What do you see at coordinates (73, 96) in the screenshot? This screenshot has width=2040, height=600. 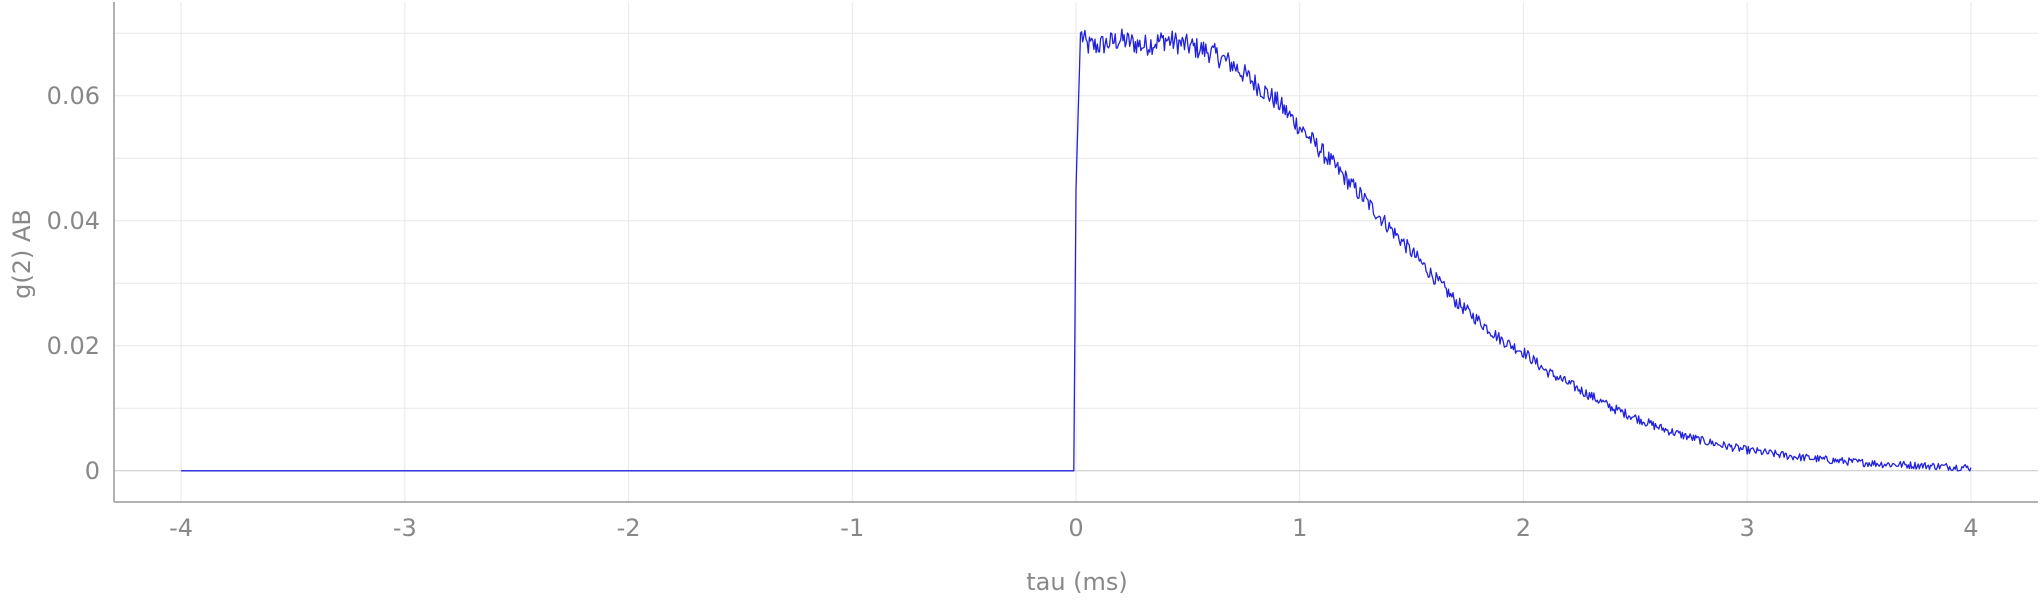 I see `y-tick-label: 0.06` at bounding box center [73, 96].